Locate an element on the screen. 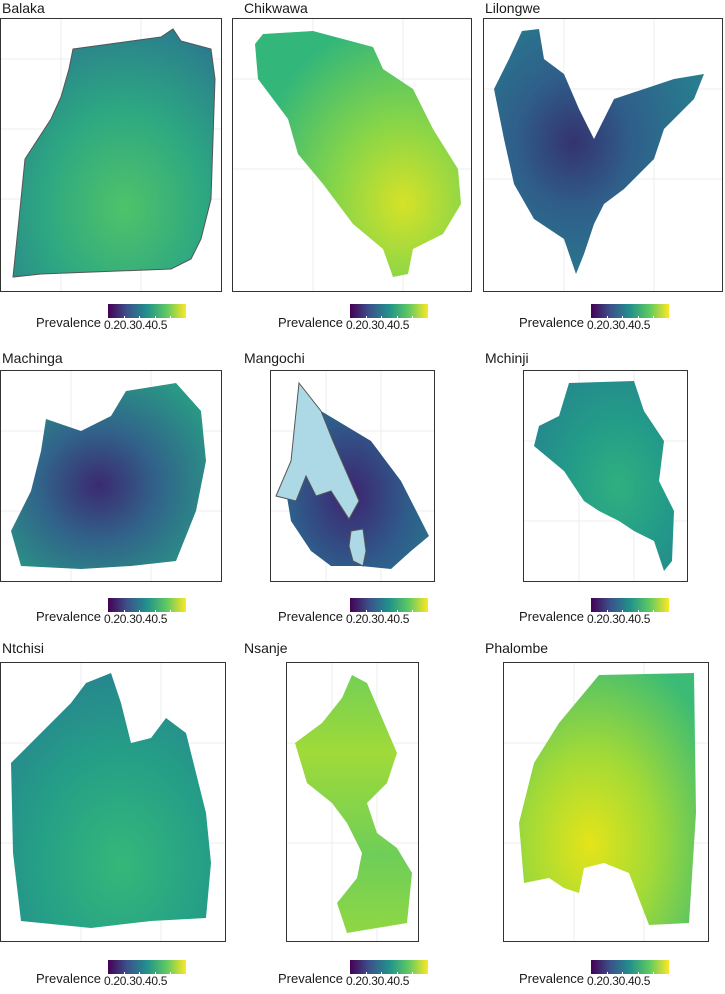 The width and height of the screenshot is (725, 994). panel-lilongwe: Lilongwe Prevalence 0.20.30.40.5 is located at coordinates (604, 166).